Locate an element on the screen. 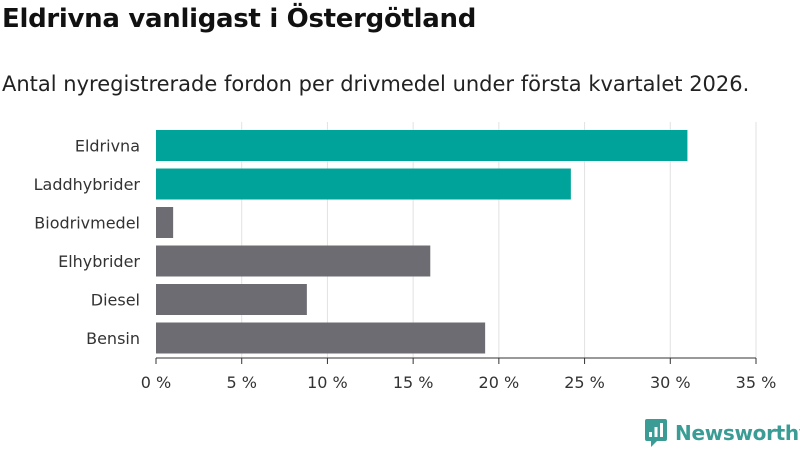 The image size is (800, 450). newsworthy-brand: Newsworthy is located at coordinates (722, 433).